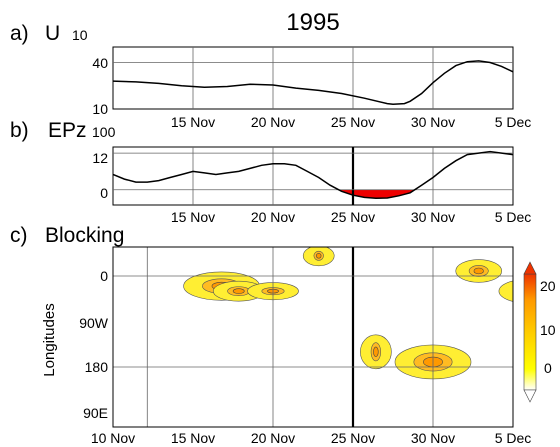 The height and width of the screenshot is (447, 560). I want to click on panel-b-xtick: 25 Nov, so click(353, 217).